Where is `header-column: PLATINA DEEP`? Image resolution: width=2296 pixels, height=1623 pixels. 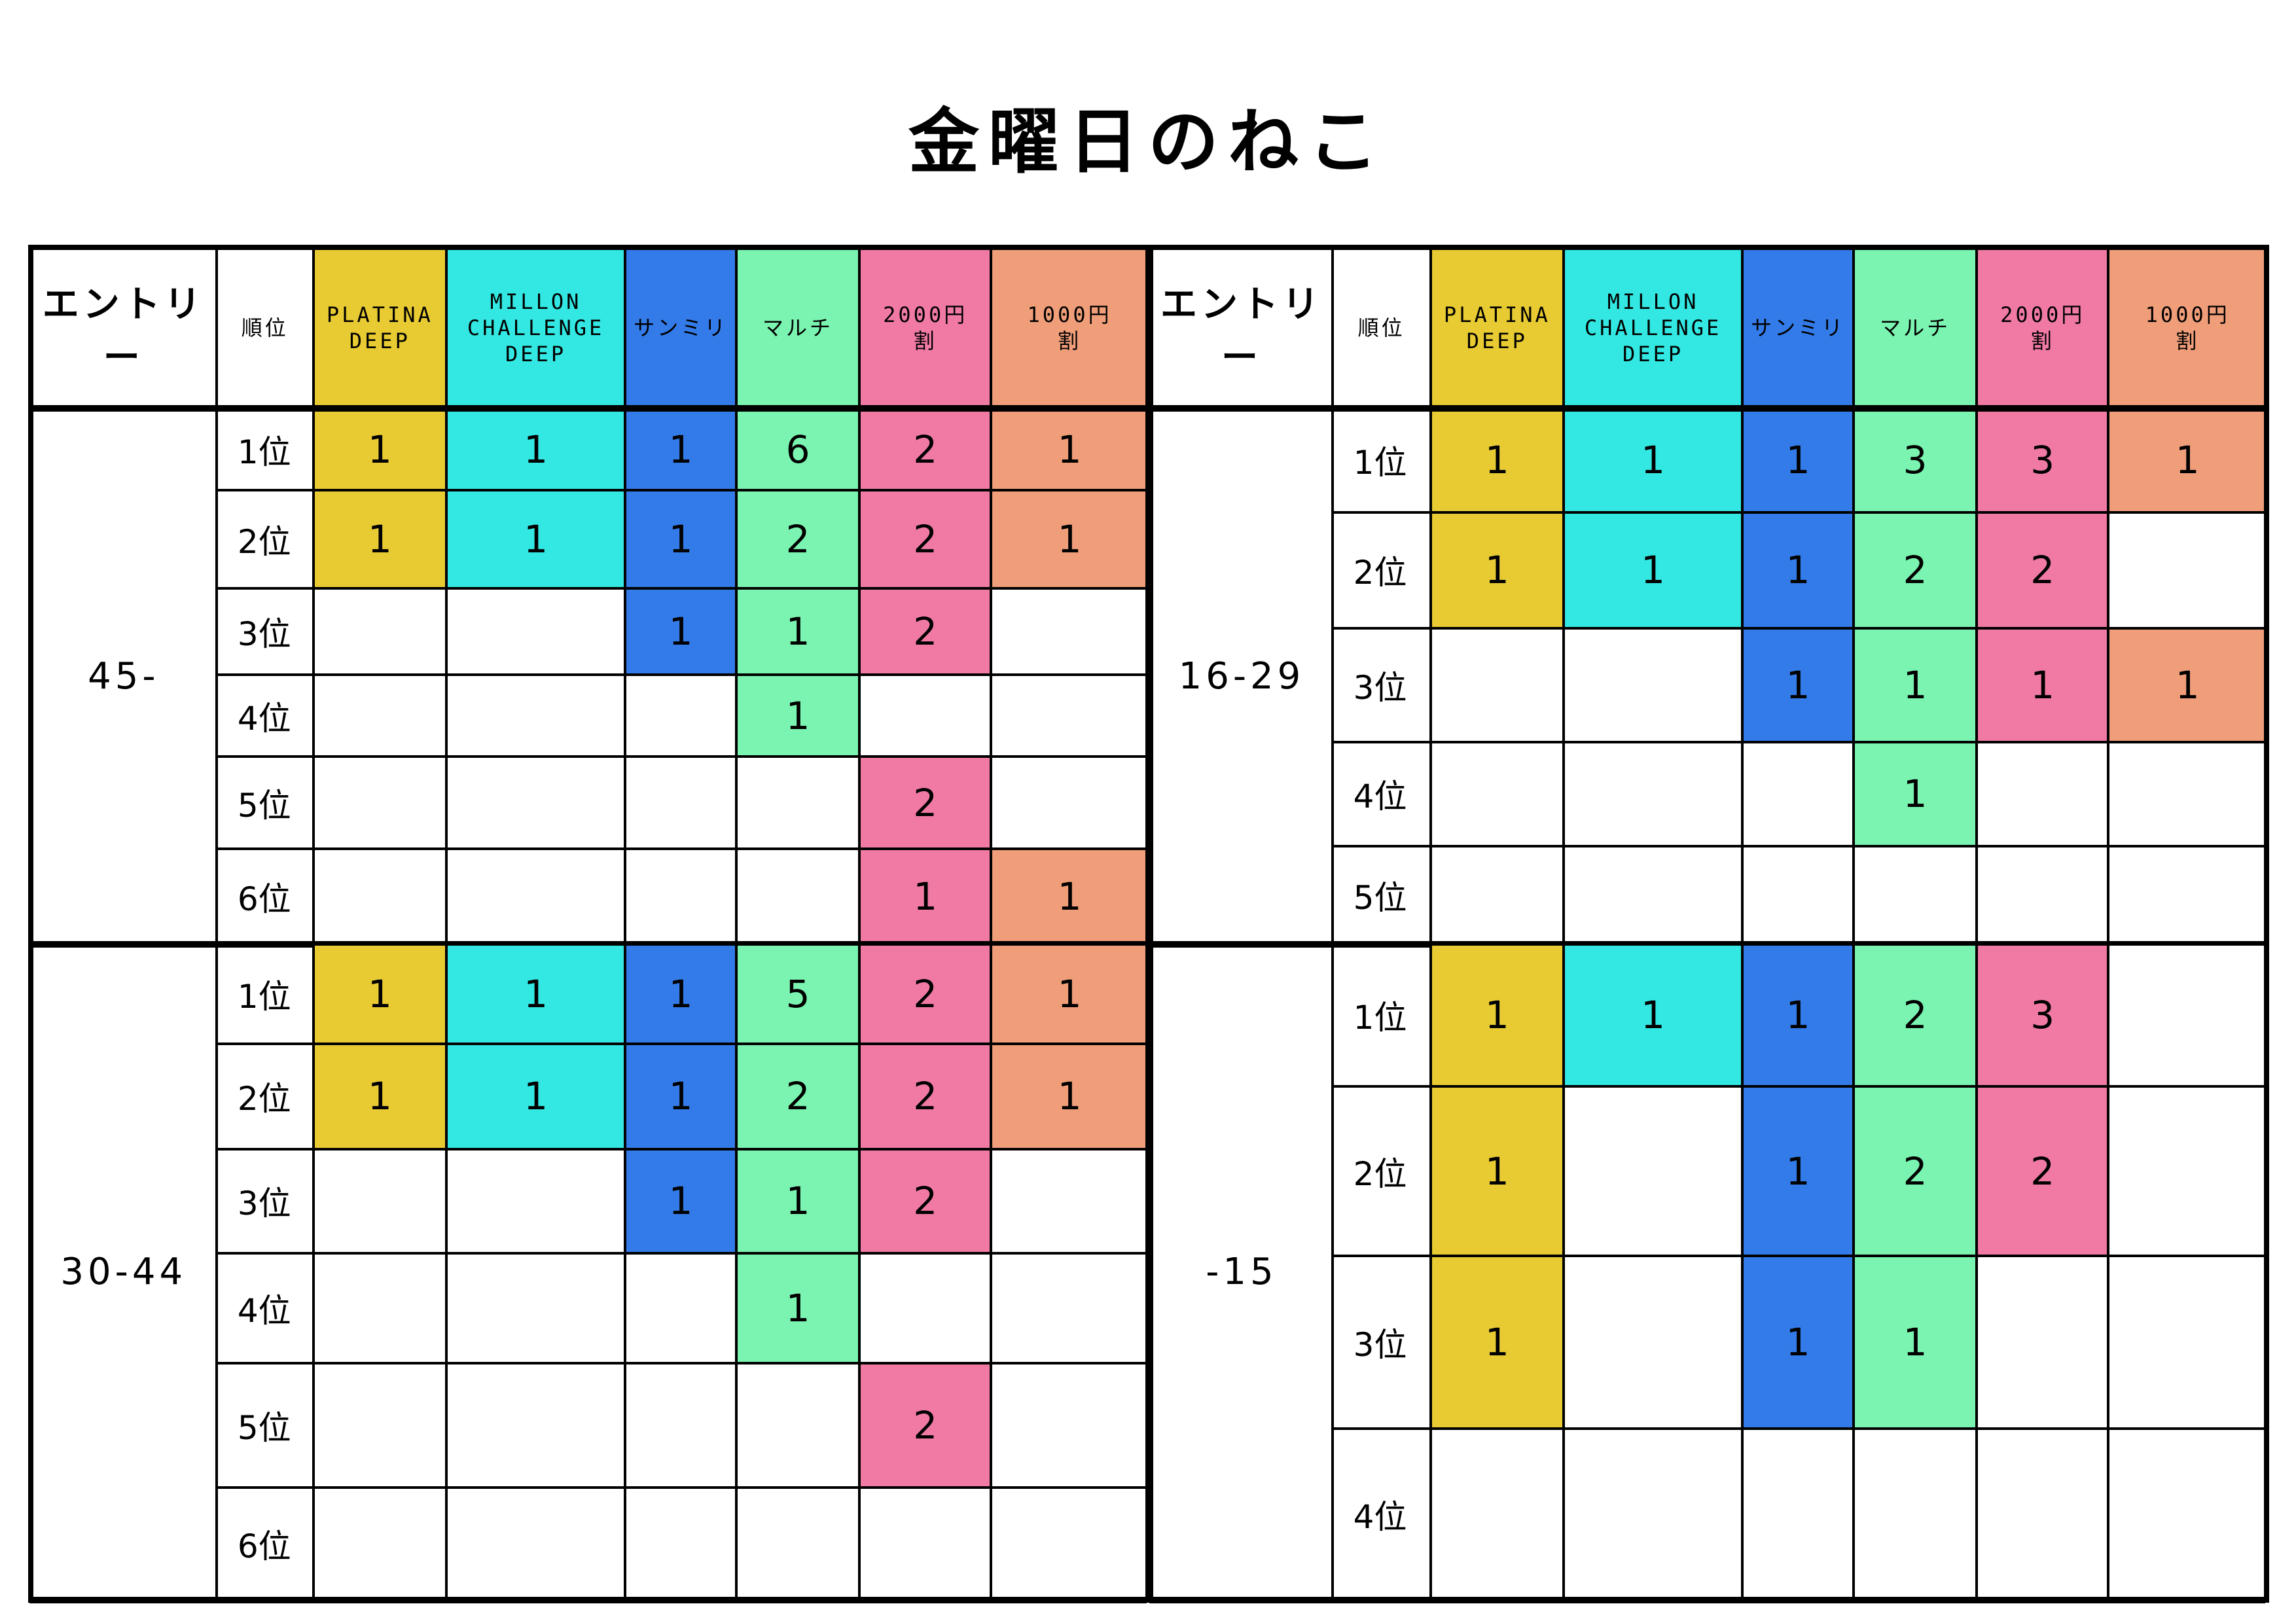 header-column: PLATINA DEEP is located at coordinates (1497, 327).